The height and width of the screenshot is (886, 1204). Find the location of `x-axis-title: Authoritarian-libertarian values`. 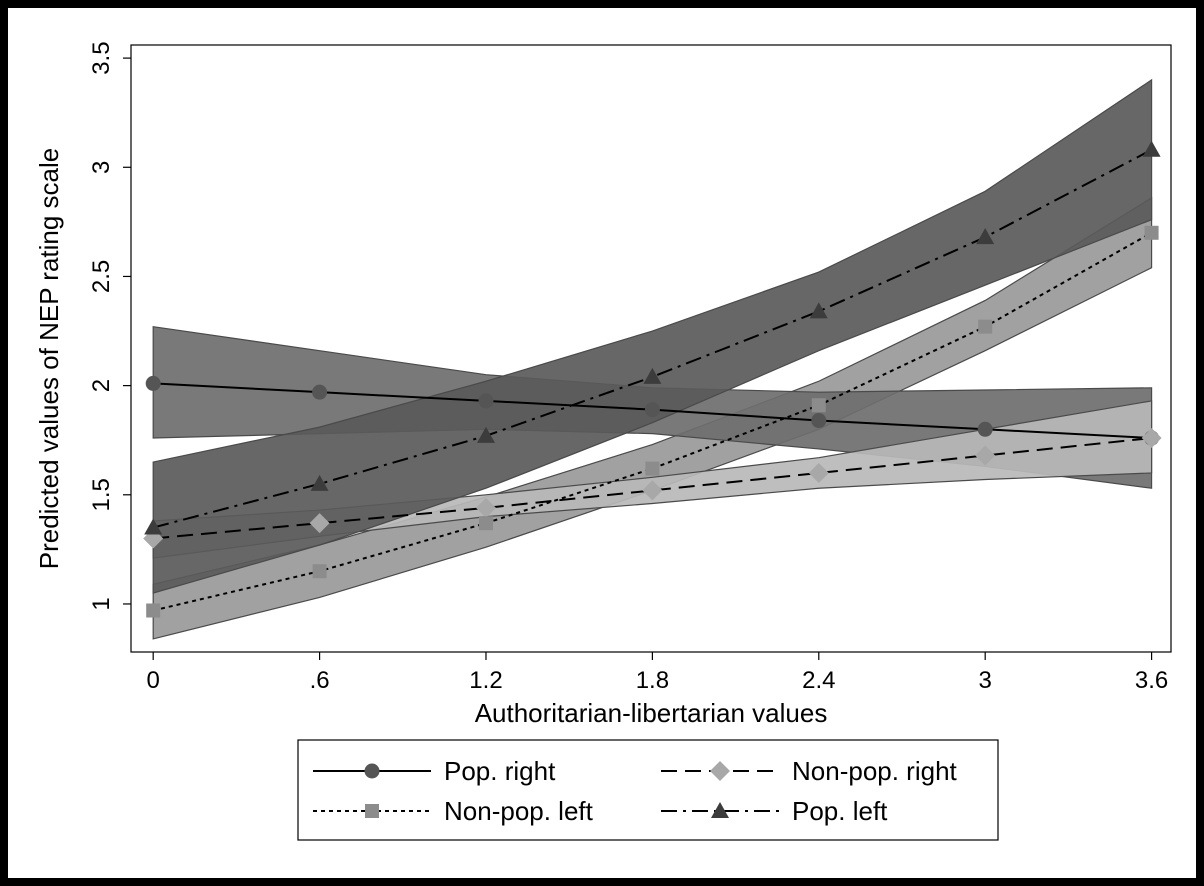

x-axis-title: Authoritarian-libertarian values is located at coordinates (651, 713).